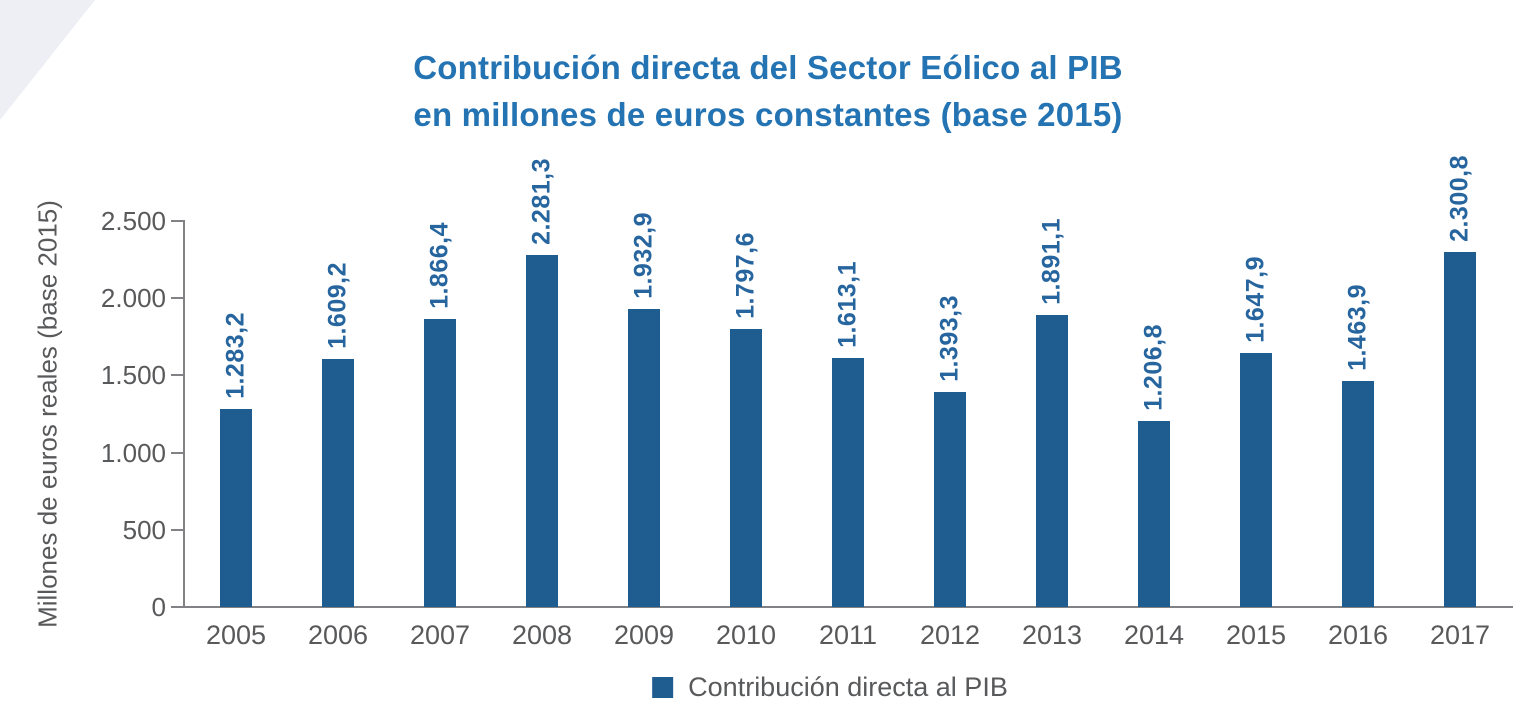  Describe the element at coordinates (440, 635) in the screenshot. I see `x-tick-label-2007: 2007` at that location.